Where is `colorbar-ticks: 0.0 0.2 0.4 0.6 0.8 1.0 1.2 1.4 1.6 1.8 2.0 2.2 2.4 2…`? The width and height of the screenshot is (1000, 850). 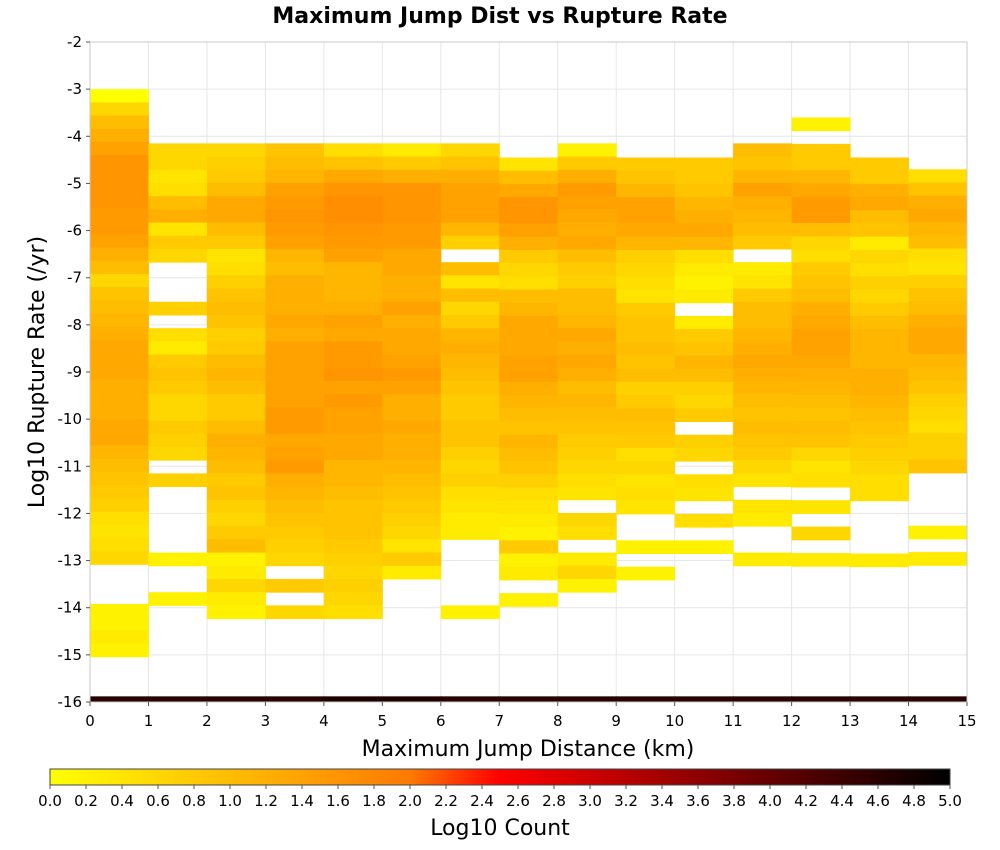 colorbar-ticks: 0.0 0.2 0.4 0.6 0.8 1.0 1.2 1.4 1.6 1.8 2.0 2.2 2.4 2… is located at coordinates (500, 797).